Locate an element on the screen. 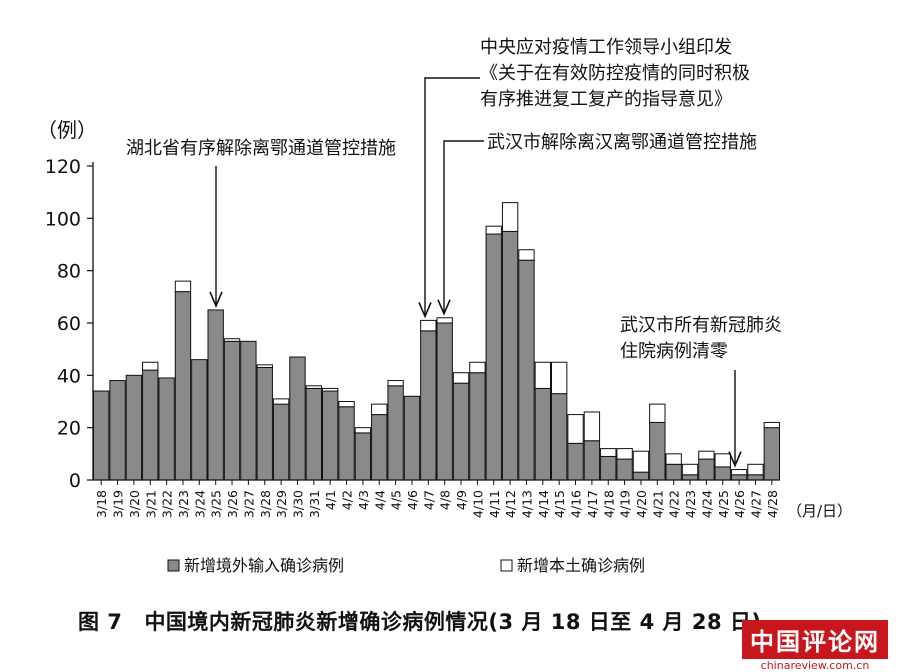 The height and width of the screenshot is (672, 900). x-tick-label-4/11: 4/11 is located at coordinates (494, 504).